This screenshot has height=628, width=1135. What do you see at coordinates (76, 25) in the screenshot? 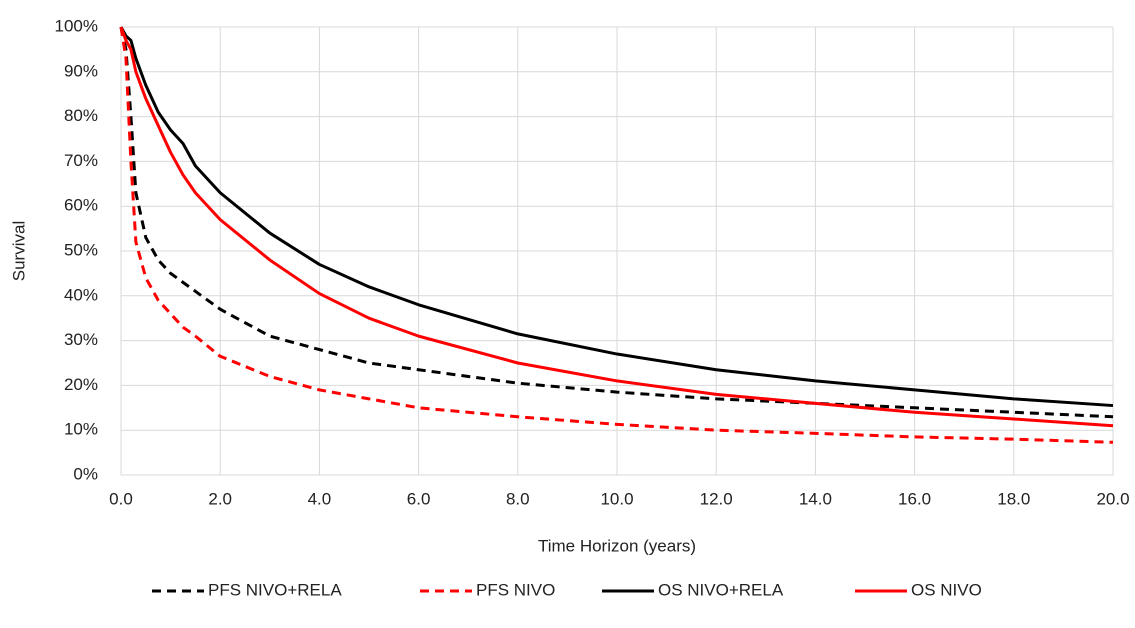
I see `y-tick-label: 100%` at bounding box center [76, 25].